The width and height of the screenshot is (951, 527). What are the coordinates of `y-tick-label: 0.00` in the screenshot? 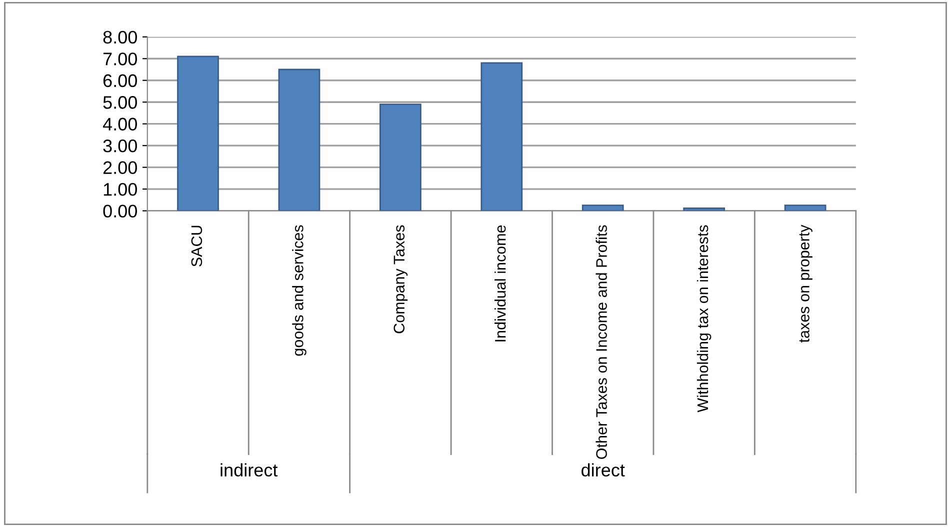 It's located at (120, 211).